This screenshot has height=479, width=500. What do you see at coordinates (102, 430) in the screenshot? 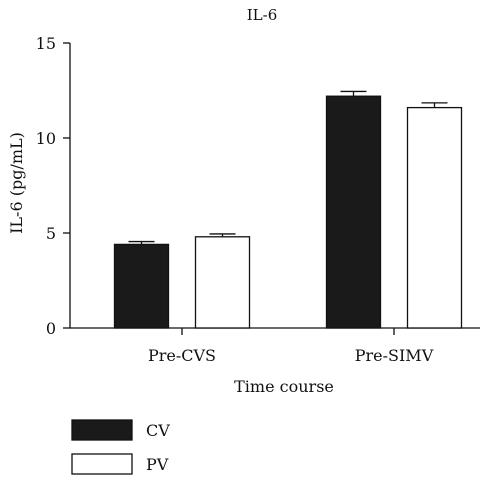
I see `legend-swatch-cv` at bounding box center [102, 430].